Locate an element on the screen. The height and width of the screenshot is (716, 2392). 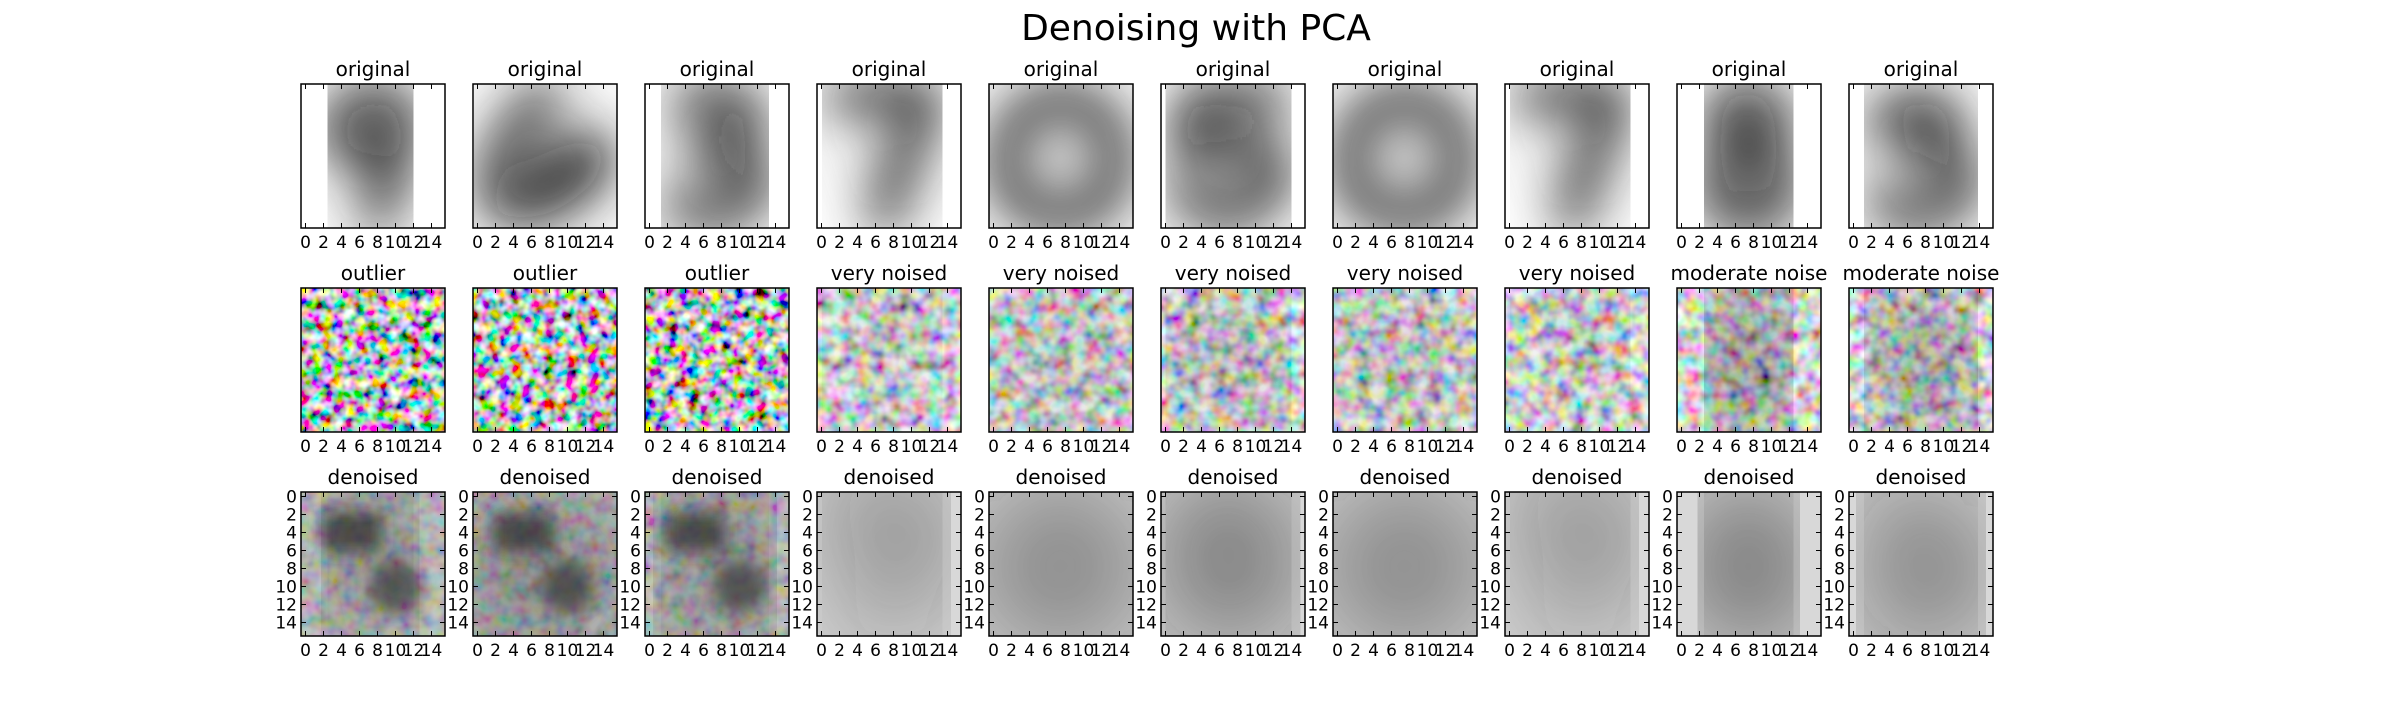
y-tick-label: 2 is located at coordinates (635, 516).